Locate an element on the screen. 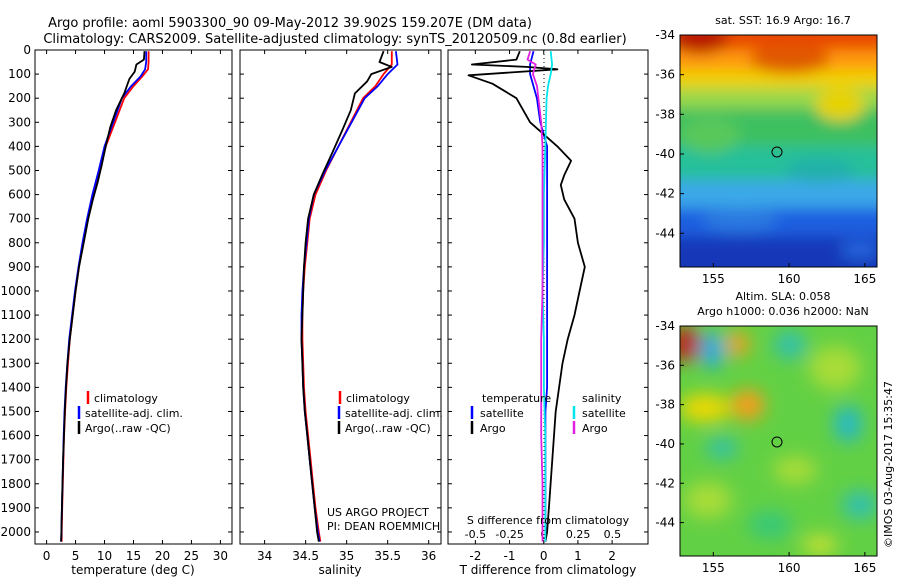 The width and height of the screenshot is (900, 580). series-line-salinity-satellite is located at coordinates (547, 296).